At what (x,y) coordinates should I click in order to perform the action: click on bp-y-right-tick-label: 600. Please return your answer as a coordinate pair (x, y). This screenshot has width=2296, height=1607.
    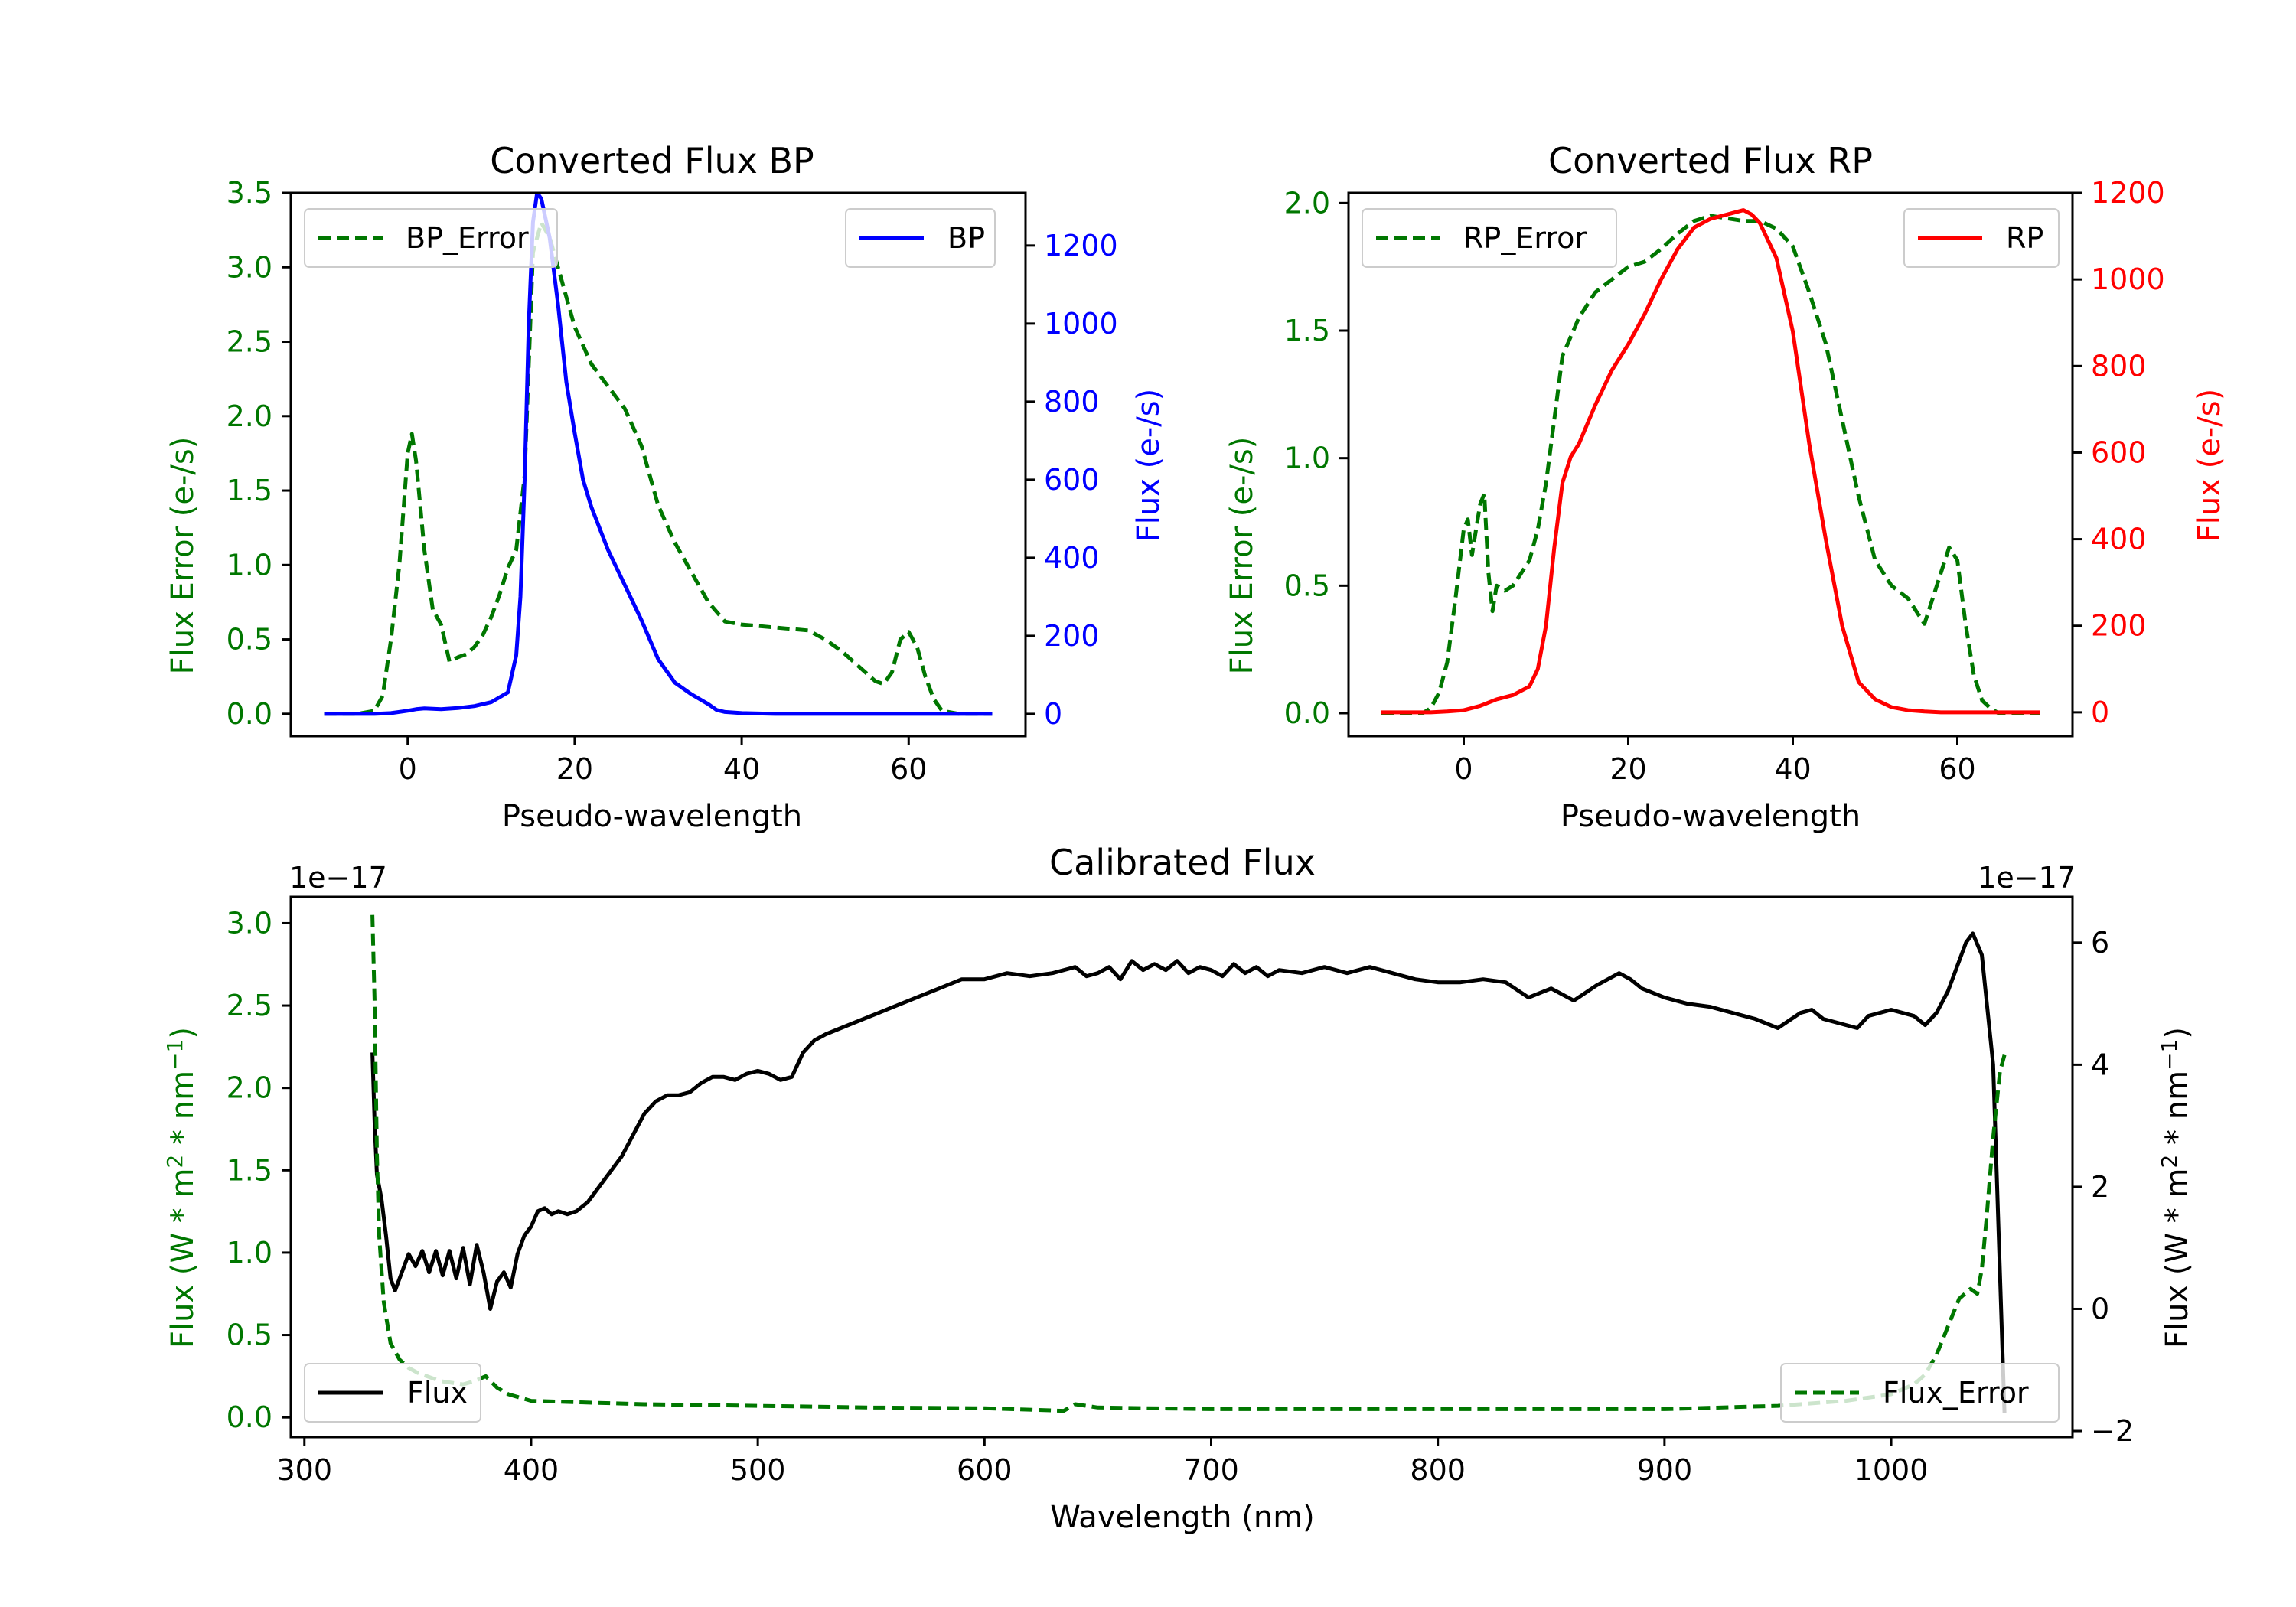
    Looking at the image, I should click on (1072, 480).